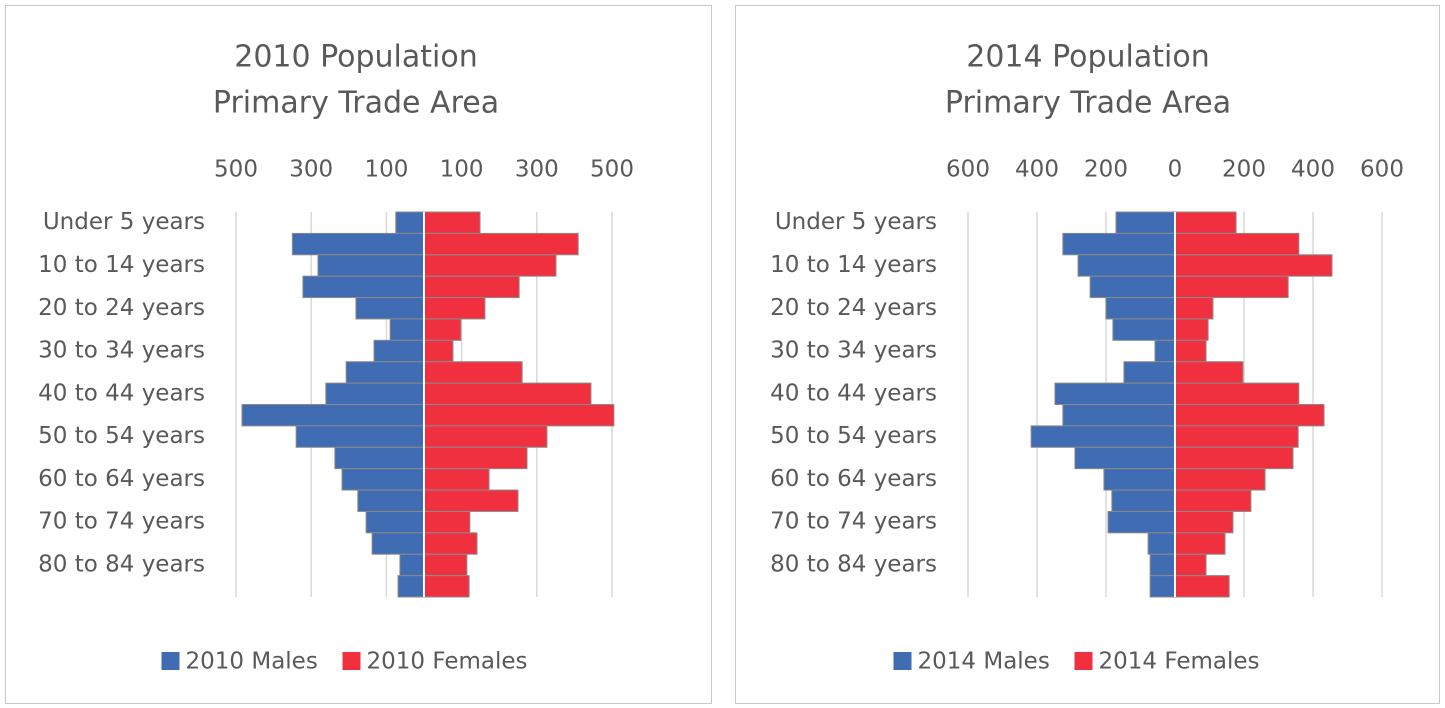  What do you see at coordinates (1179, 662) in the screenshot?
I see `legend-label: 2014 Females` at bounding box center [1179, 662].